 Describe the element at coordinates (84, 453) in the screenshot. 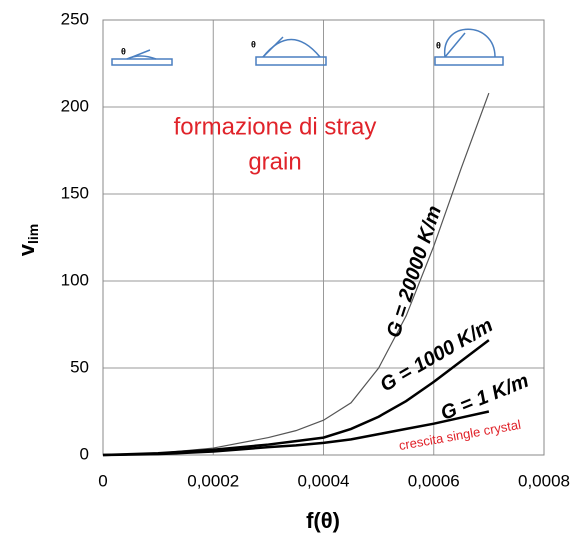

I see `y-tick-label: 0` at that location.